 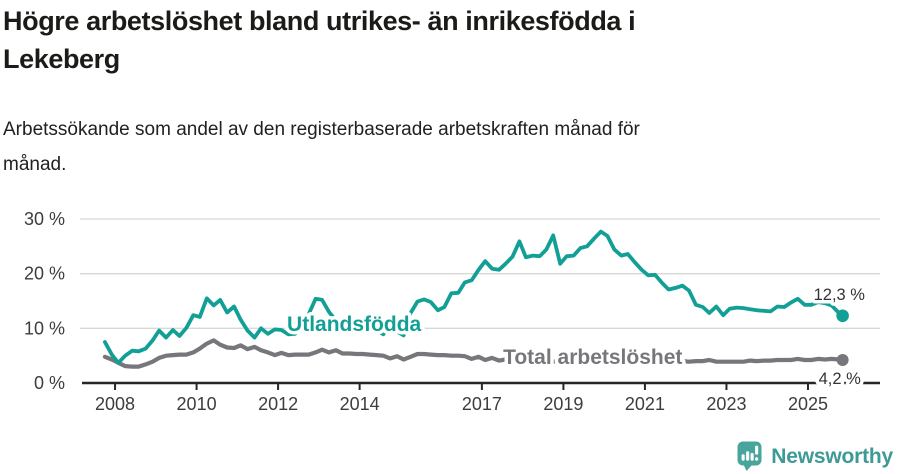 I want to click on x-tick-label: 2008, so click(x=115, y=404).